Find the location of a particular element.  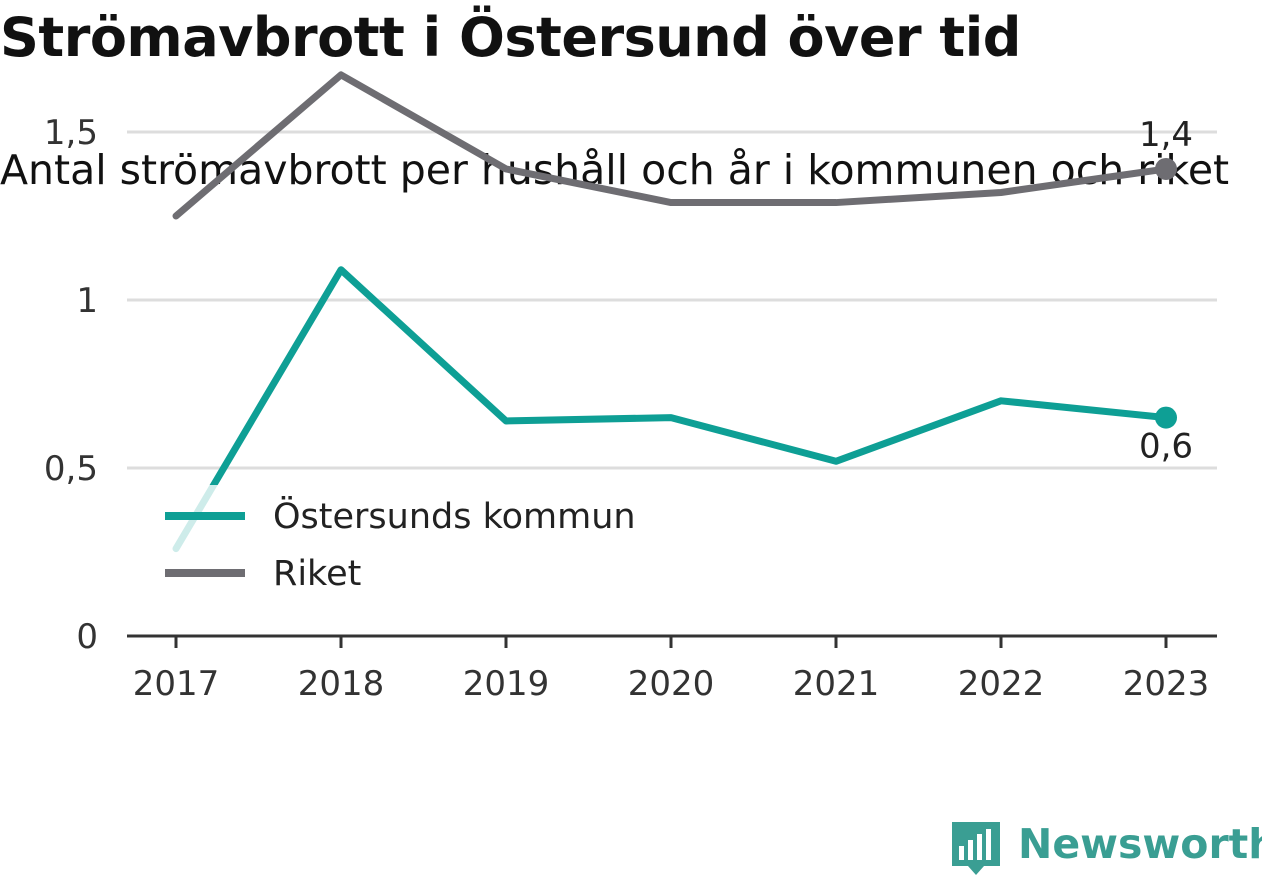

x-tick-label: 2017 is located at coordinates (176, 684).